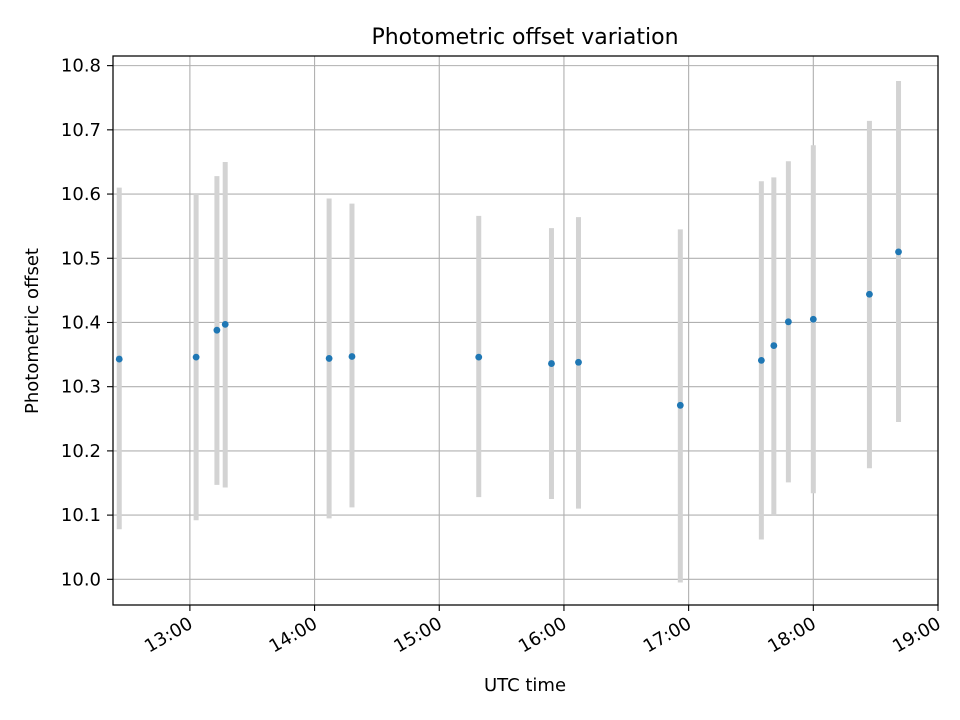 Image resolution: width=960 pixels, height=720 pixels. I want to click on y-tick-label: 10.0, so click(81, 579).